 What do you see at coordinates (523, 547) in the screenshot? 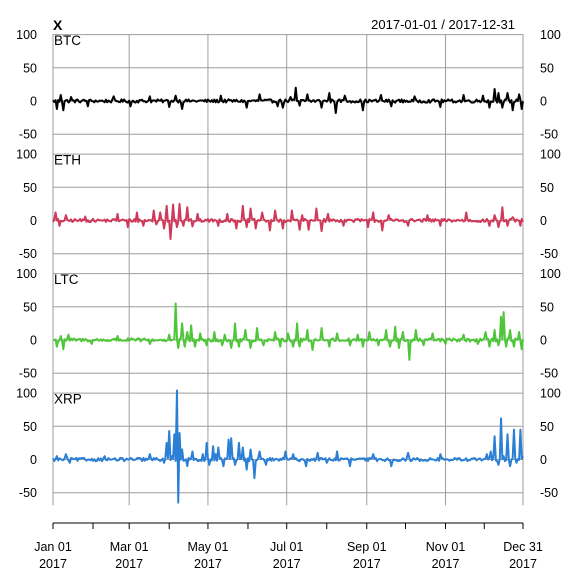
I see `x-tick-label: Dec 31` at bounding box center [523, 547].